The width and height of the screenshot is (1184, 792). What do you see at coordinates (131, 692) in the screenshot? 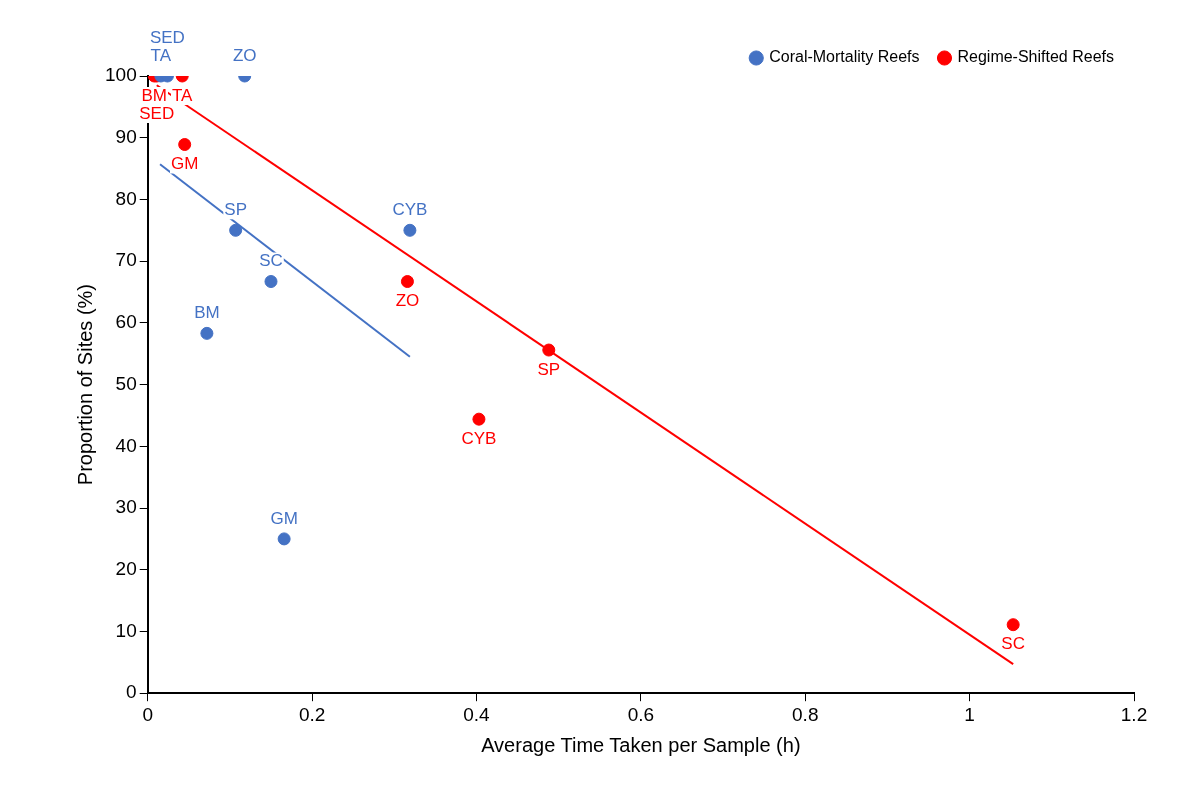
I see `y-tick-label: 0` at bounding box center [131, 692].